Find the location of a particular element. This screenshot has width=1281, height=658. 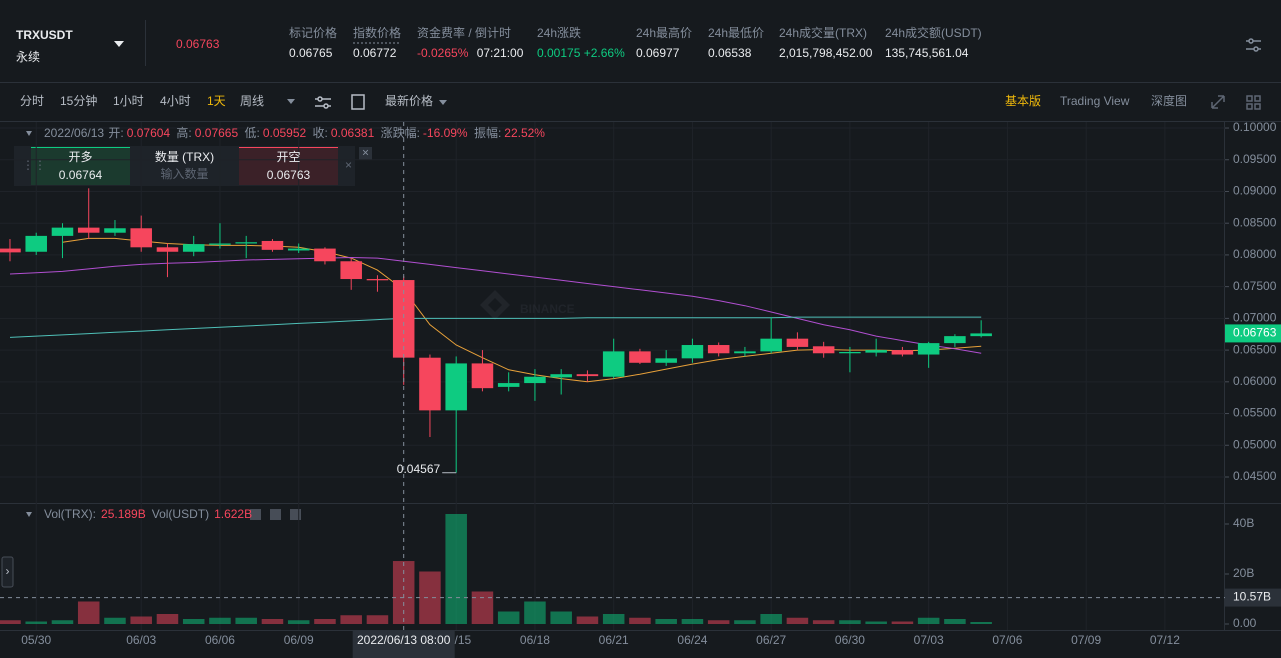

fullscreen-icon is located at coordinates (1218, 102).